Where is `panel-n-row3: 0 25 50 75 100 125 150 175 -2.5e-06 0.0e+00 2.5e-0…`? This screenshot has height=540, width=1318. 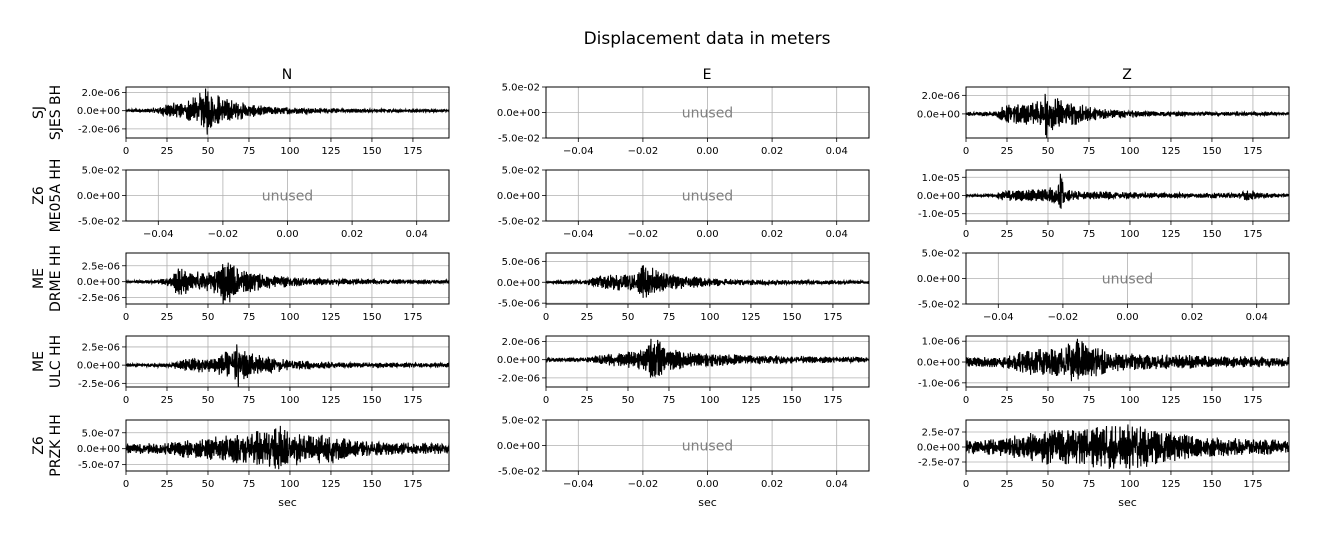 panel-n-row3: 0 25 50 75 100 125 150 175 -2.5e-06 0.0e+00 2.5e-0… is located at coordinates (263, 370).